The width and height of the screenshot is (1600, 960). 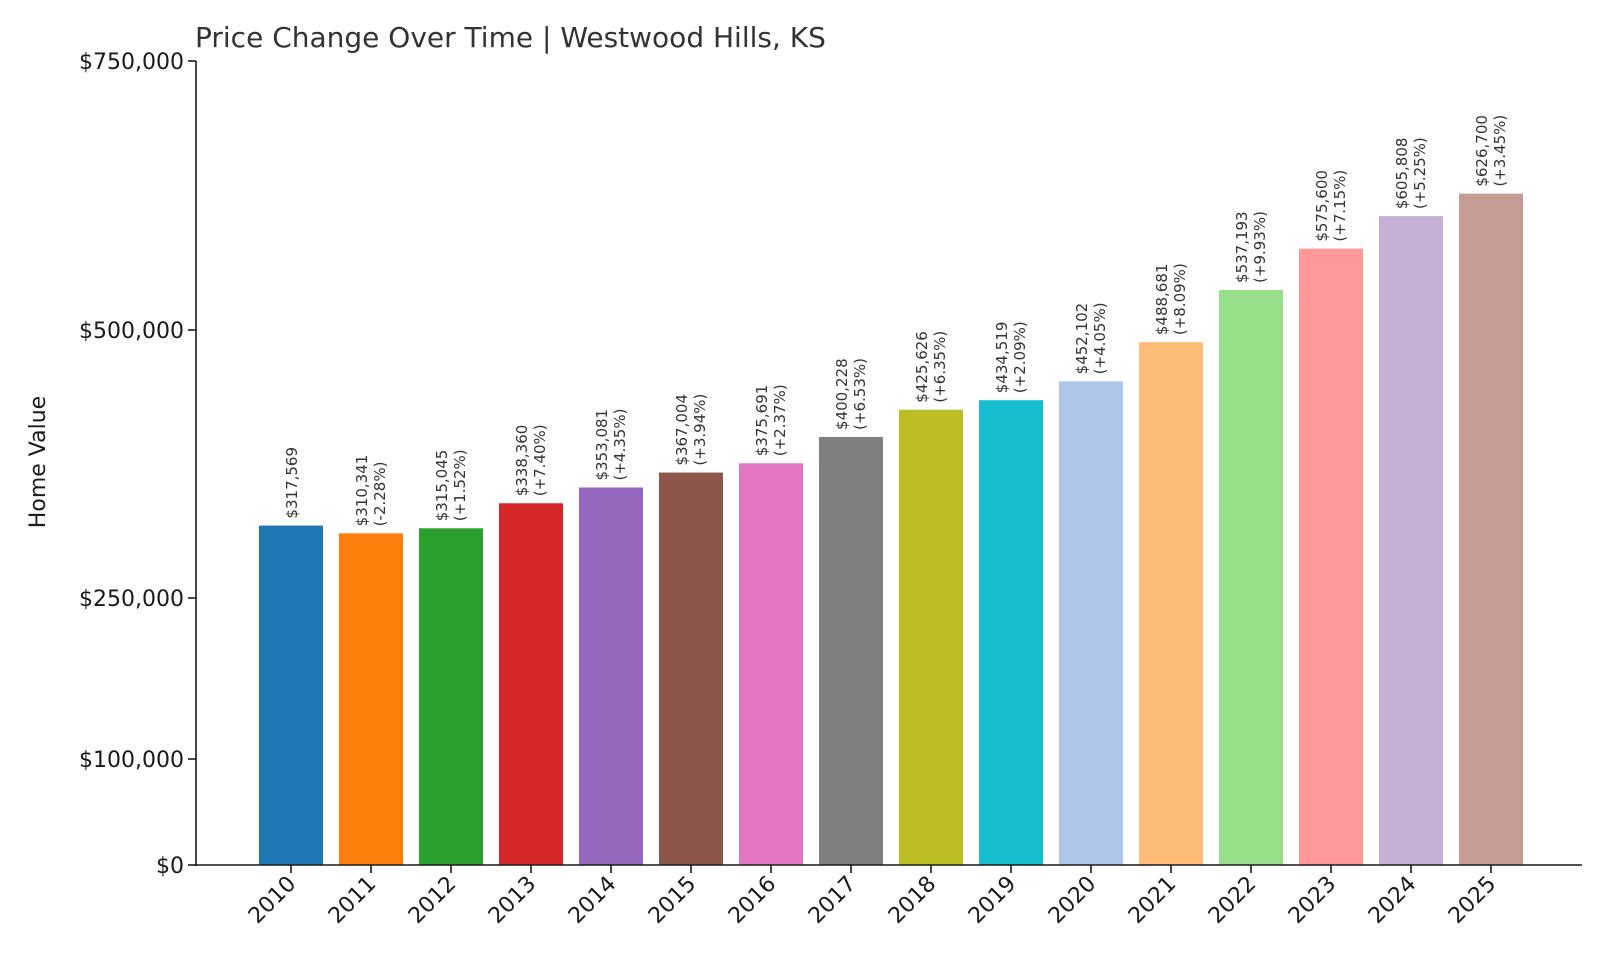 What do you see at coordinates (1152, 900) in the screenshot?
I see `x-tick-label: 2021` at bounding box center [1152, 900].